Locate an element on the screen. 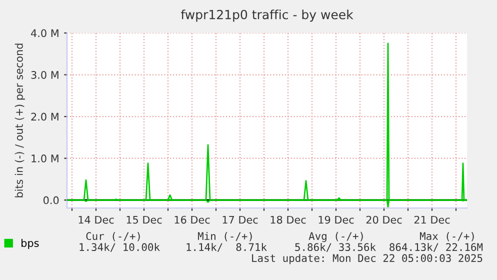 Image resolution: width=497 pixels, height=280 pixels. legend-label: bps is located at coordinates (30, 243).